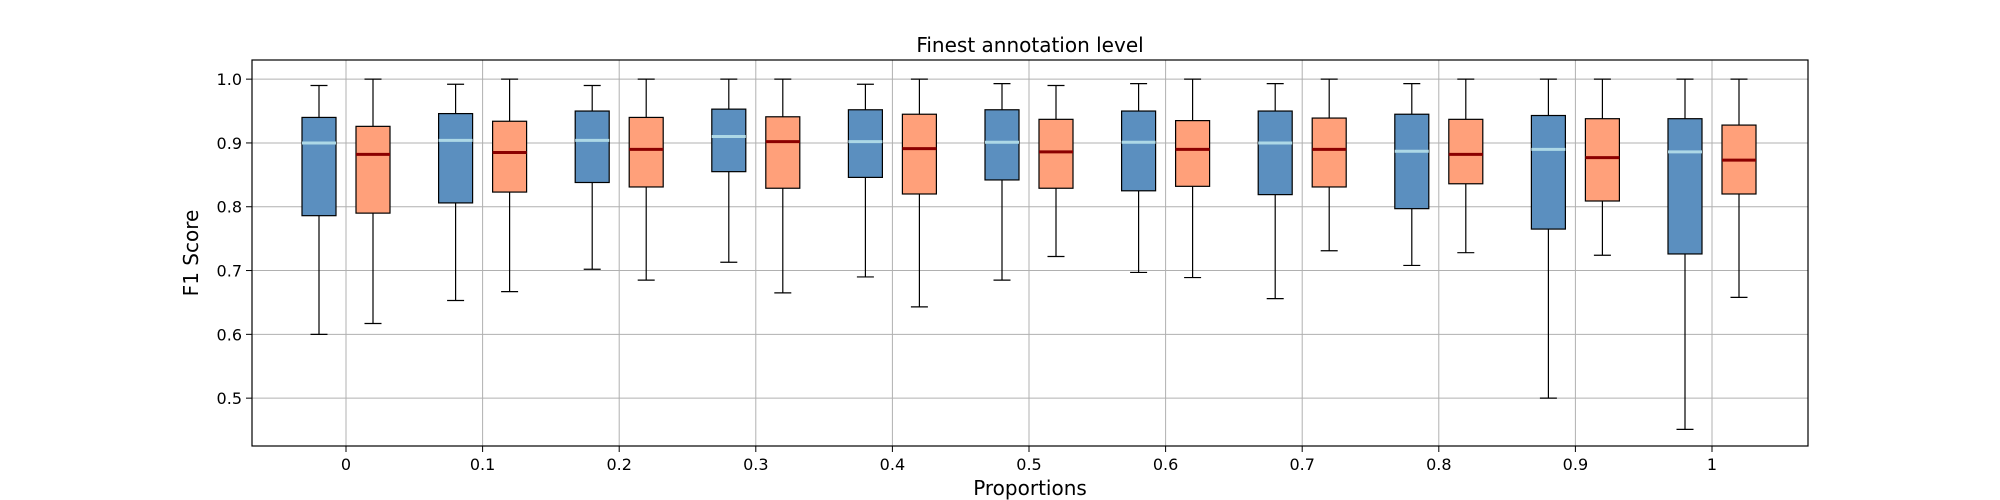 This screenshot has width=2000, height=500. What do you see at coordinates (191, 253) in the screenshot?
I see `y-axis-label: F1 Score` at bounding box center [191, 253].